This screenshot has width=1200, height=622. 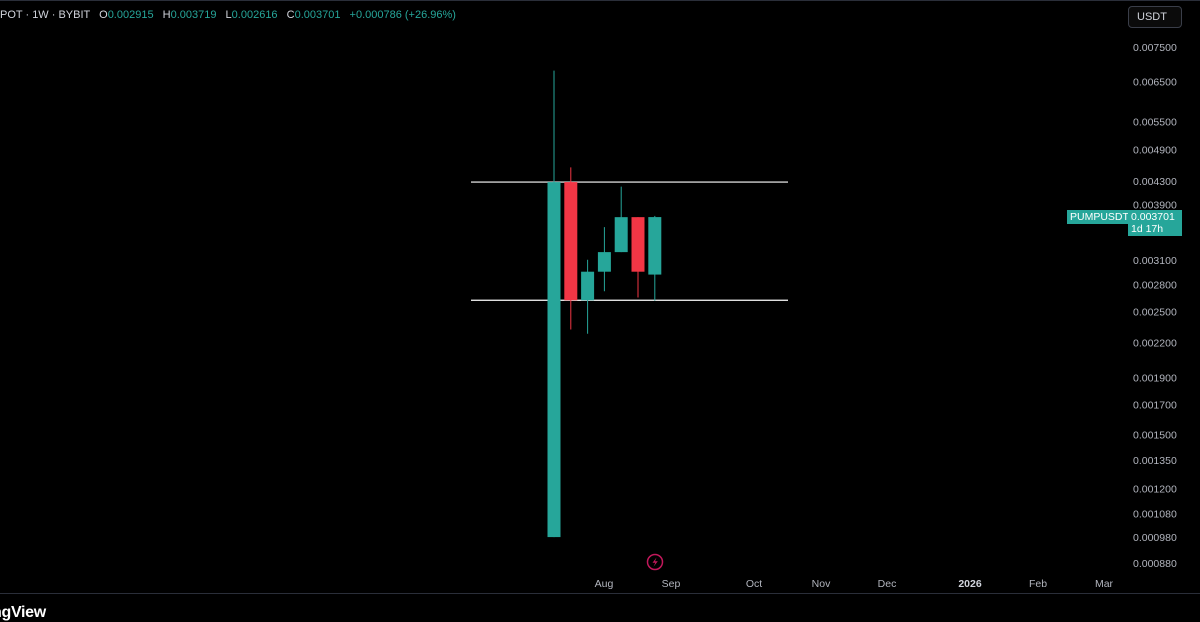 I want to click on y-tick-label: 0.001080, so click(x=1155, y=515).